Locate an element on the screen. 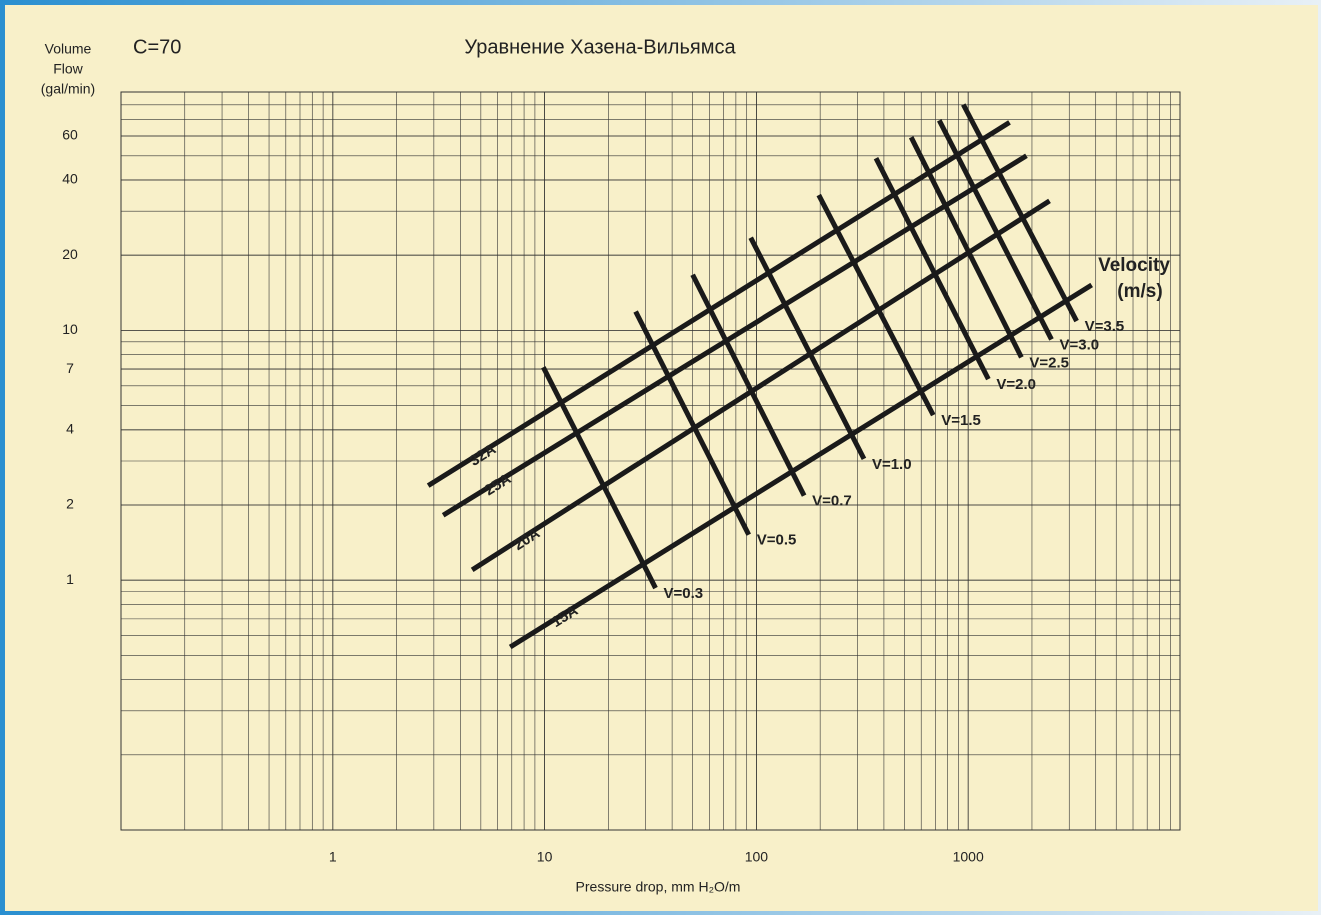 This screenshot has height=915, width=1321. subtitle: C=70 is located at coordinates (157, 47).